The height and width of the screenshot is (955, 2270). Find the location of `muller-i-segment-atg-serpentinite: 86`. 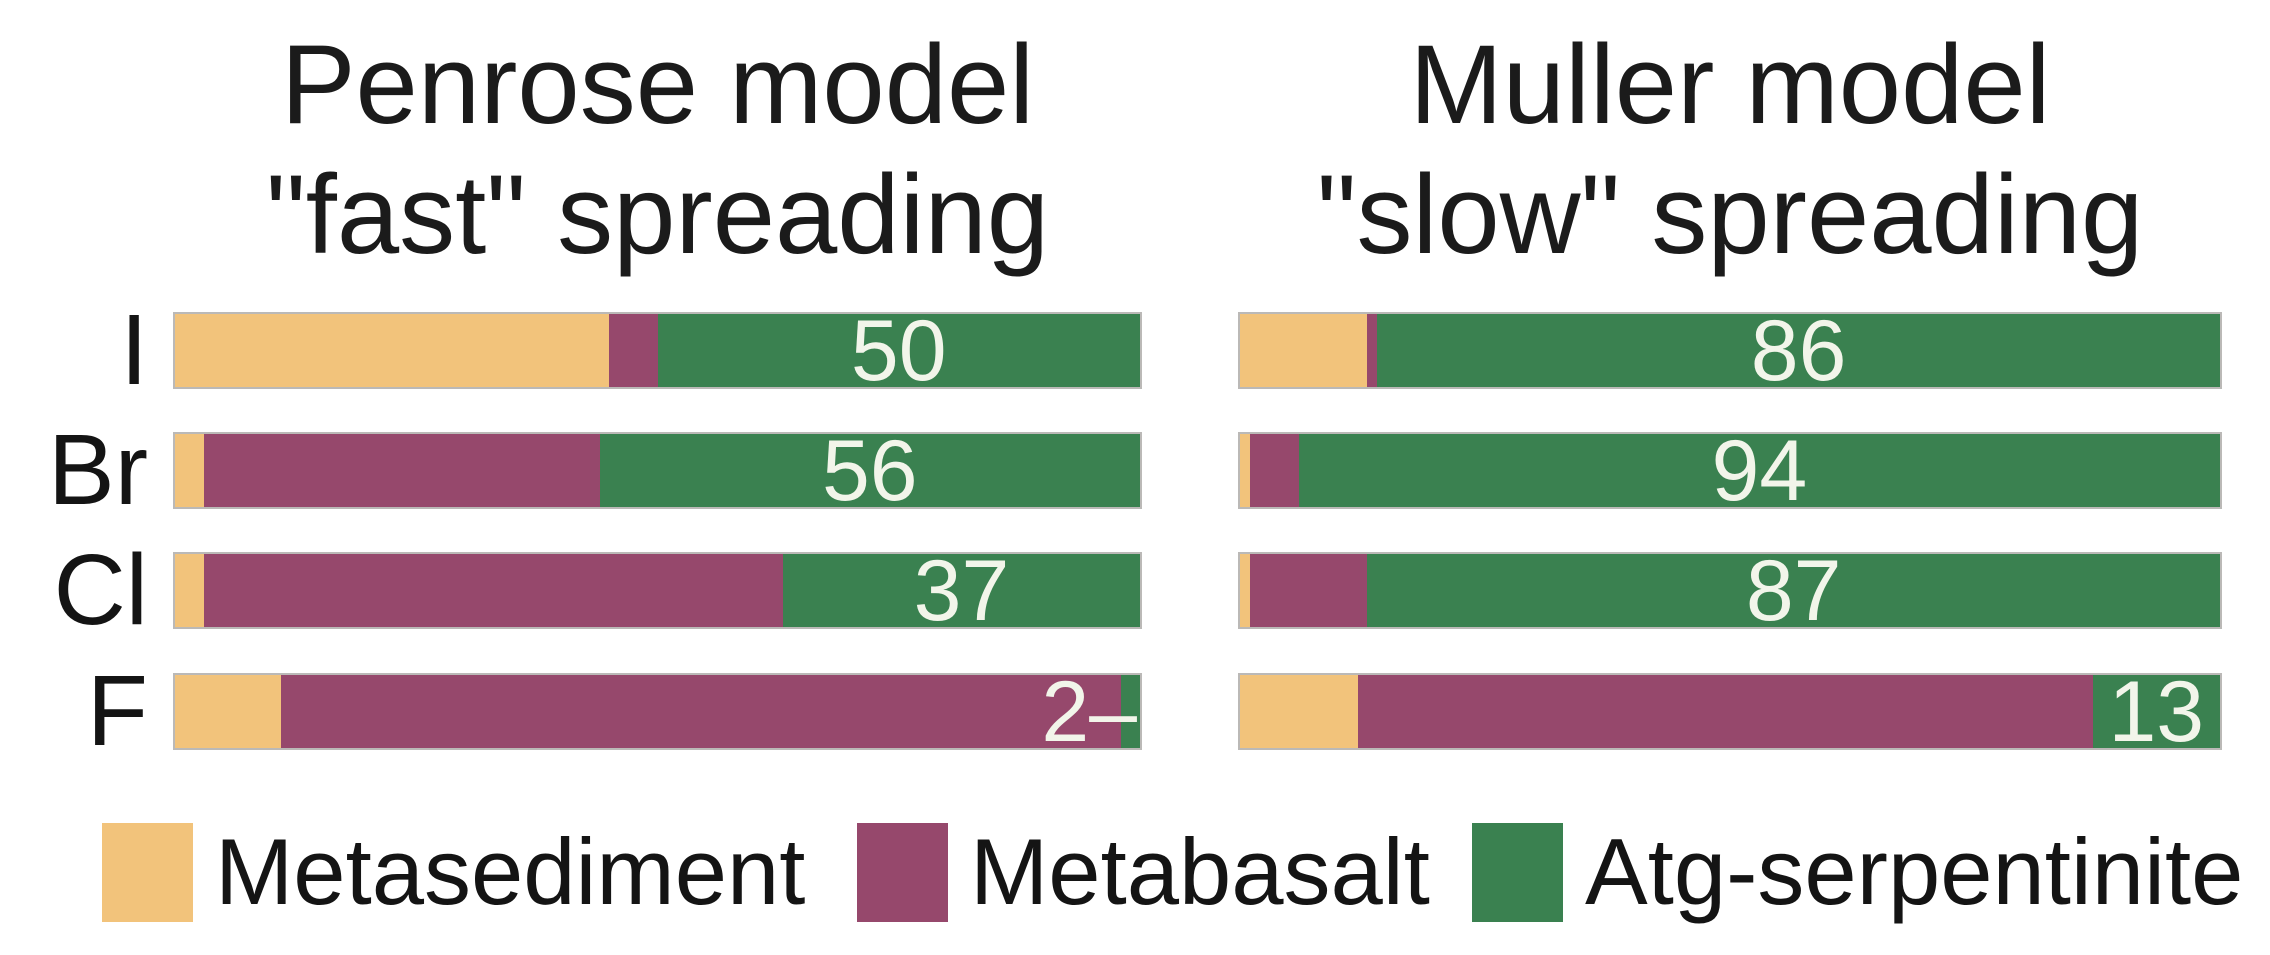

muller-i-segment-atg-serpentinite: 86 is located at coordinates (1798, 351).